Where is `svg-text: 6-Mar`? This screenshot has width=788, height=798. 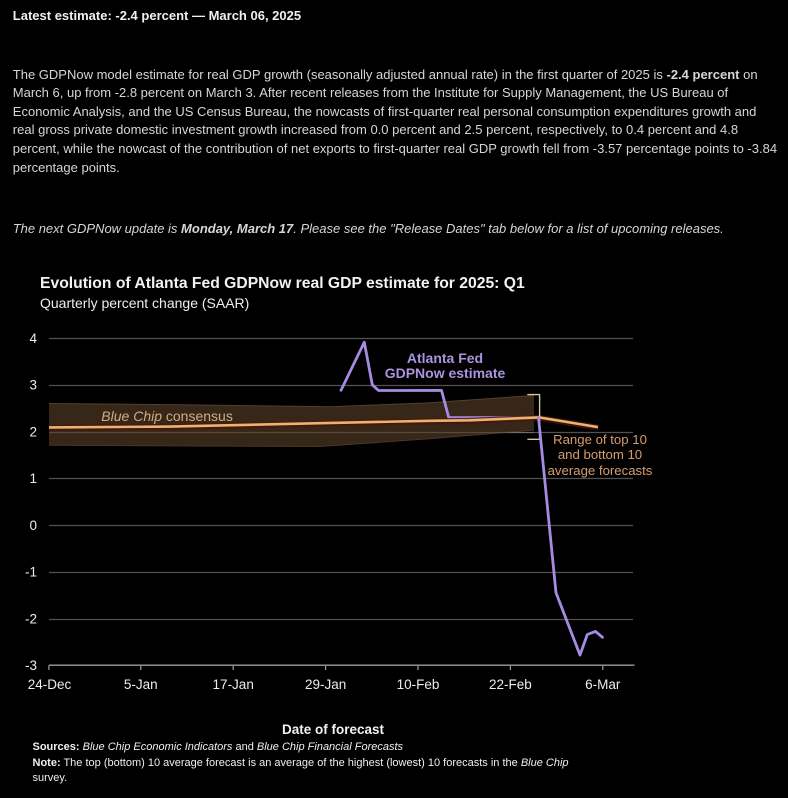 svg-text: 6-Mar is located at coordinates (603, 684).